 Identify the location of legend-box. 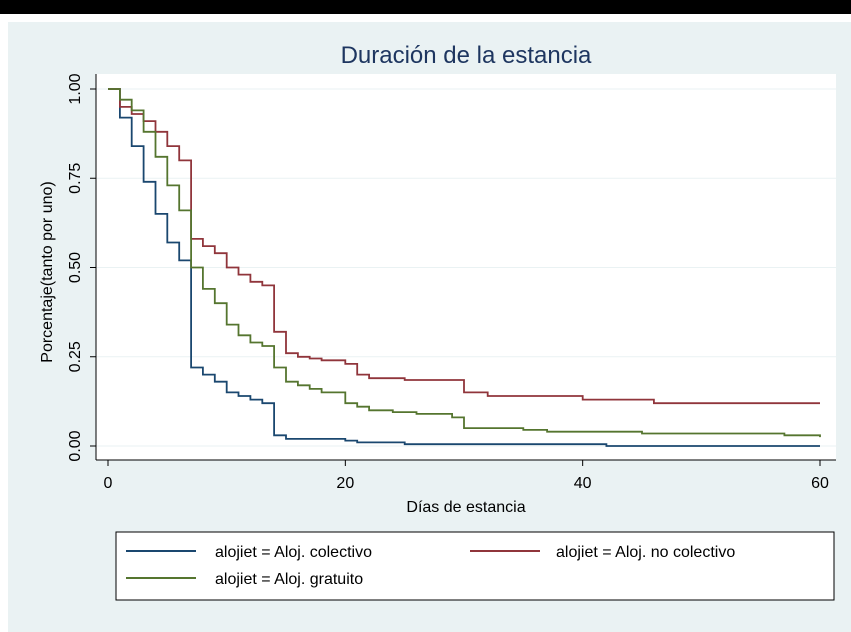
(475, 566).